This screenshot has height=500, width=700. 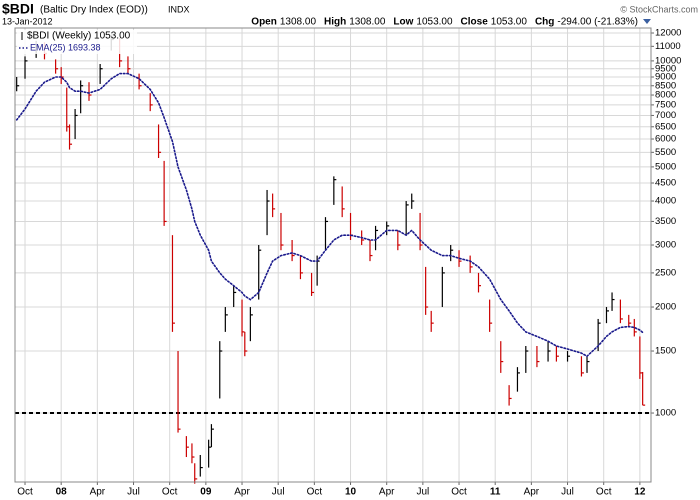 What do you see at coordinates (665, 413) in the screenshot?
I see `y-tick-label: 1000` at bounding box center [665, 413].